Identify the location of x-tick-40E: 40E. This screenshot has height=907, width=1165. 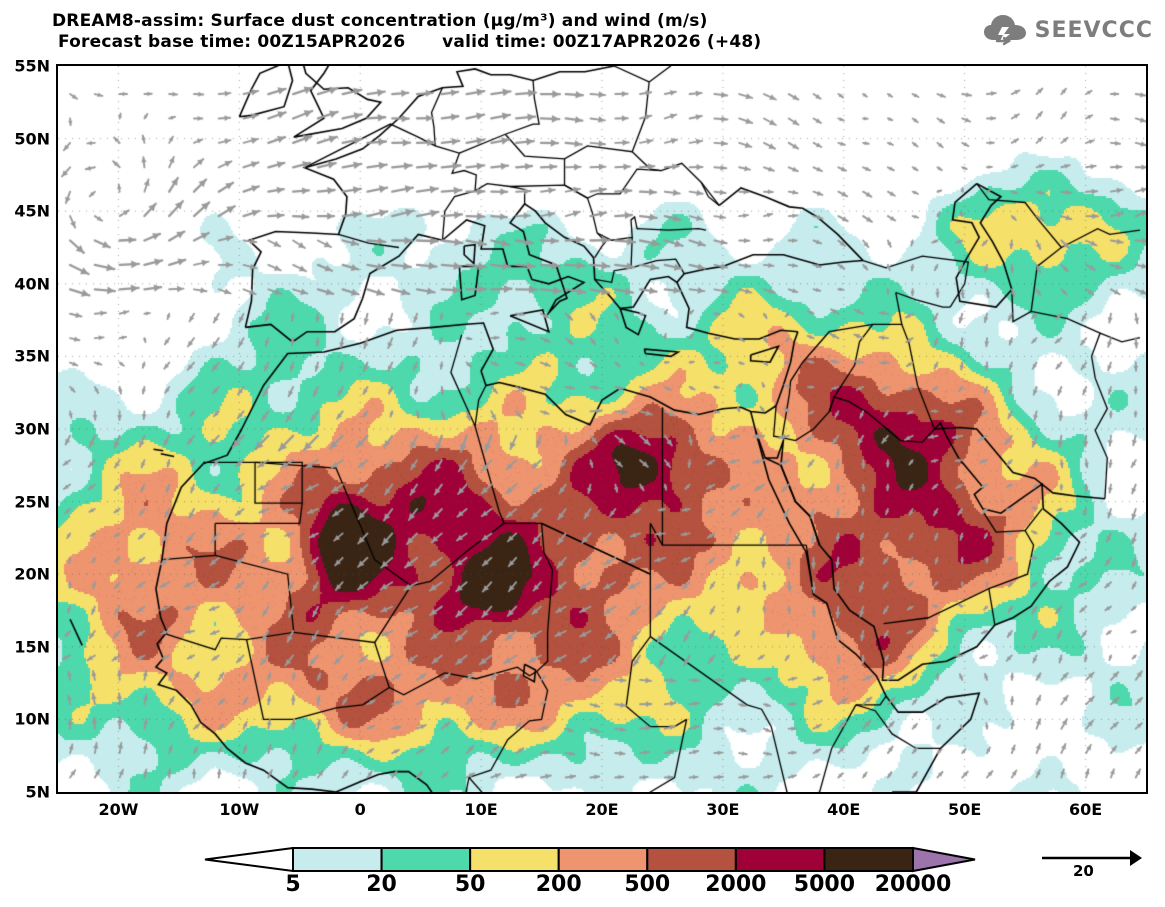
(844, 809).